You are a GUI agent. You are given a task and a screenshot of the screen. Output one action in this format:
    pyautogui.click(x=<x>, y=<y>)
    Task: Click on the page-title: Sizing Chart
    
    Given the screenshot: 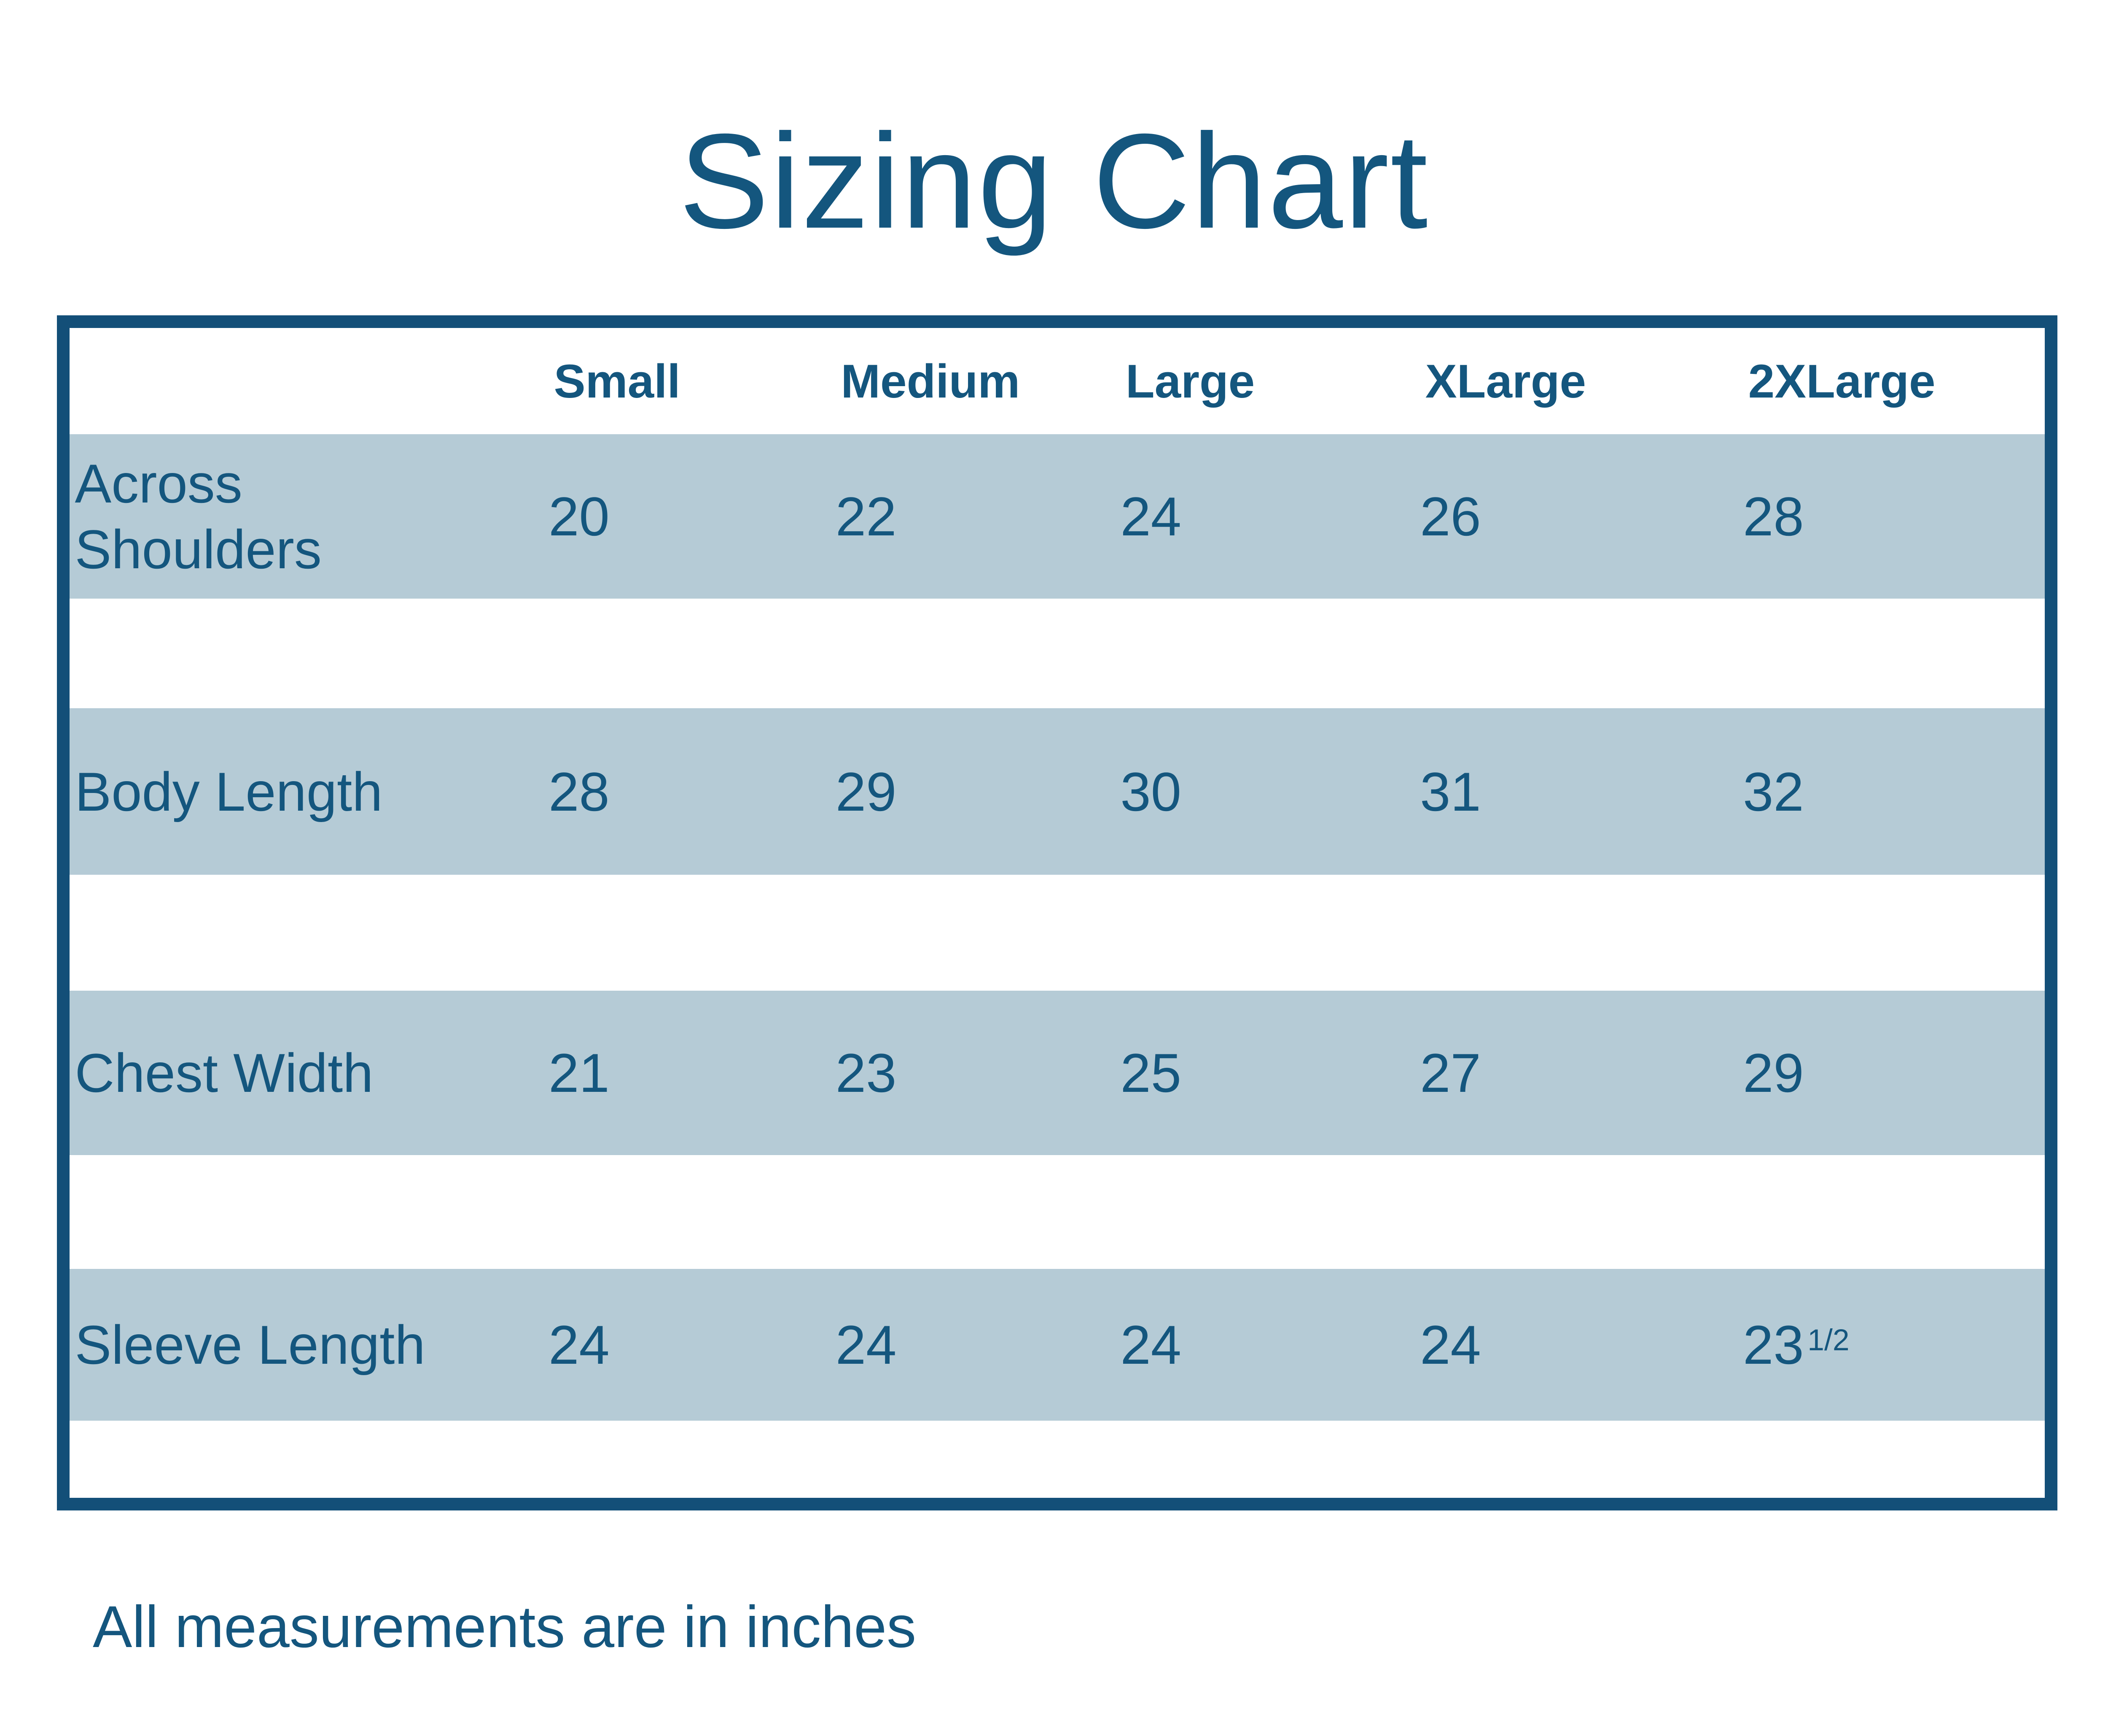 What is the action you would take?
    pyautogui.click(x=1054, y=180)
    